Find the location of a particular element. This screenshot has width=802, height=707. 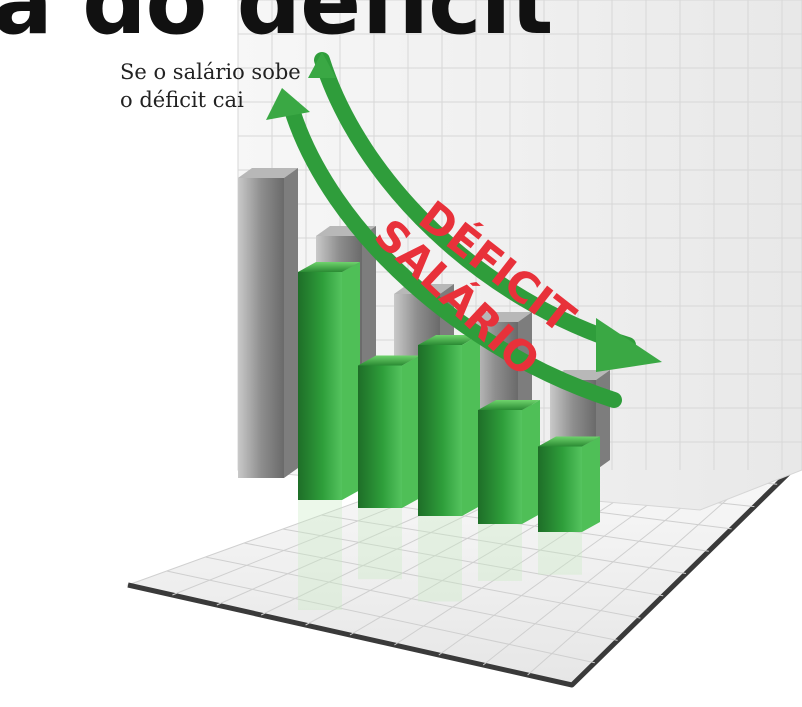

subtitle: Se o salário sobe o déficit cai is located at coordinates (210, 86).